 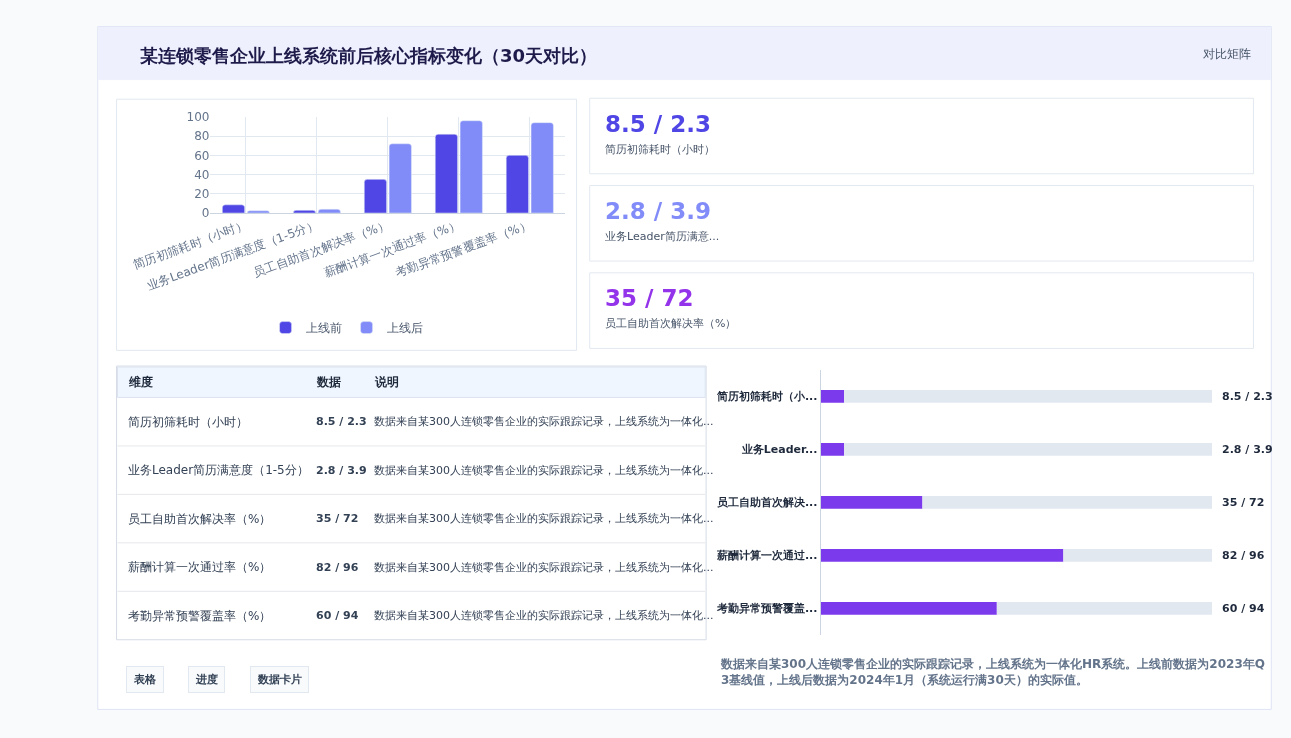 I want to click on text: 某连锁零售企业上线系统前后核心指标变化（30天对比）, so click(x=368, y=55).